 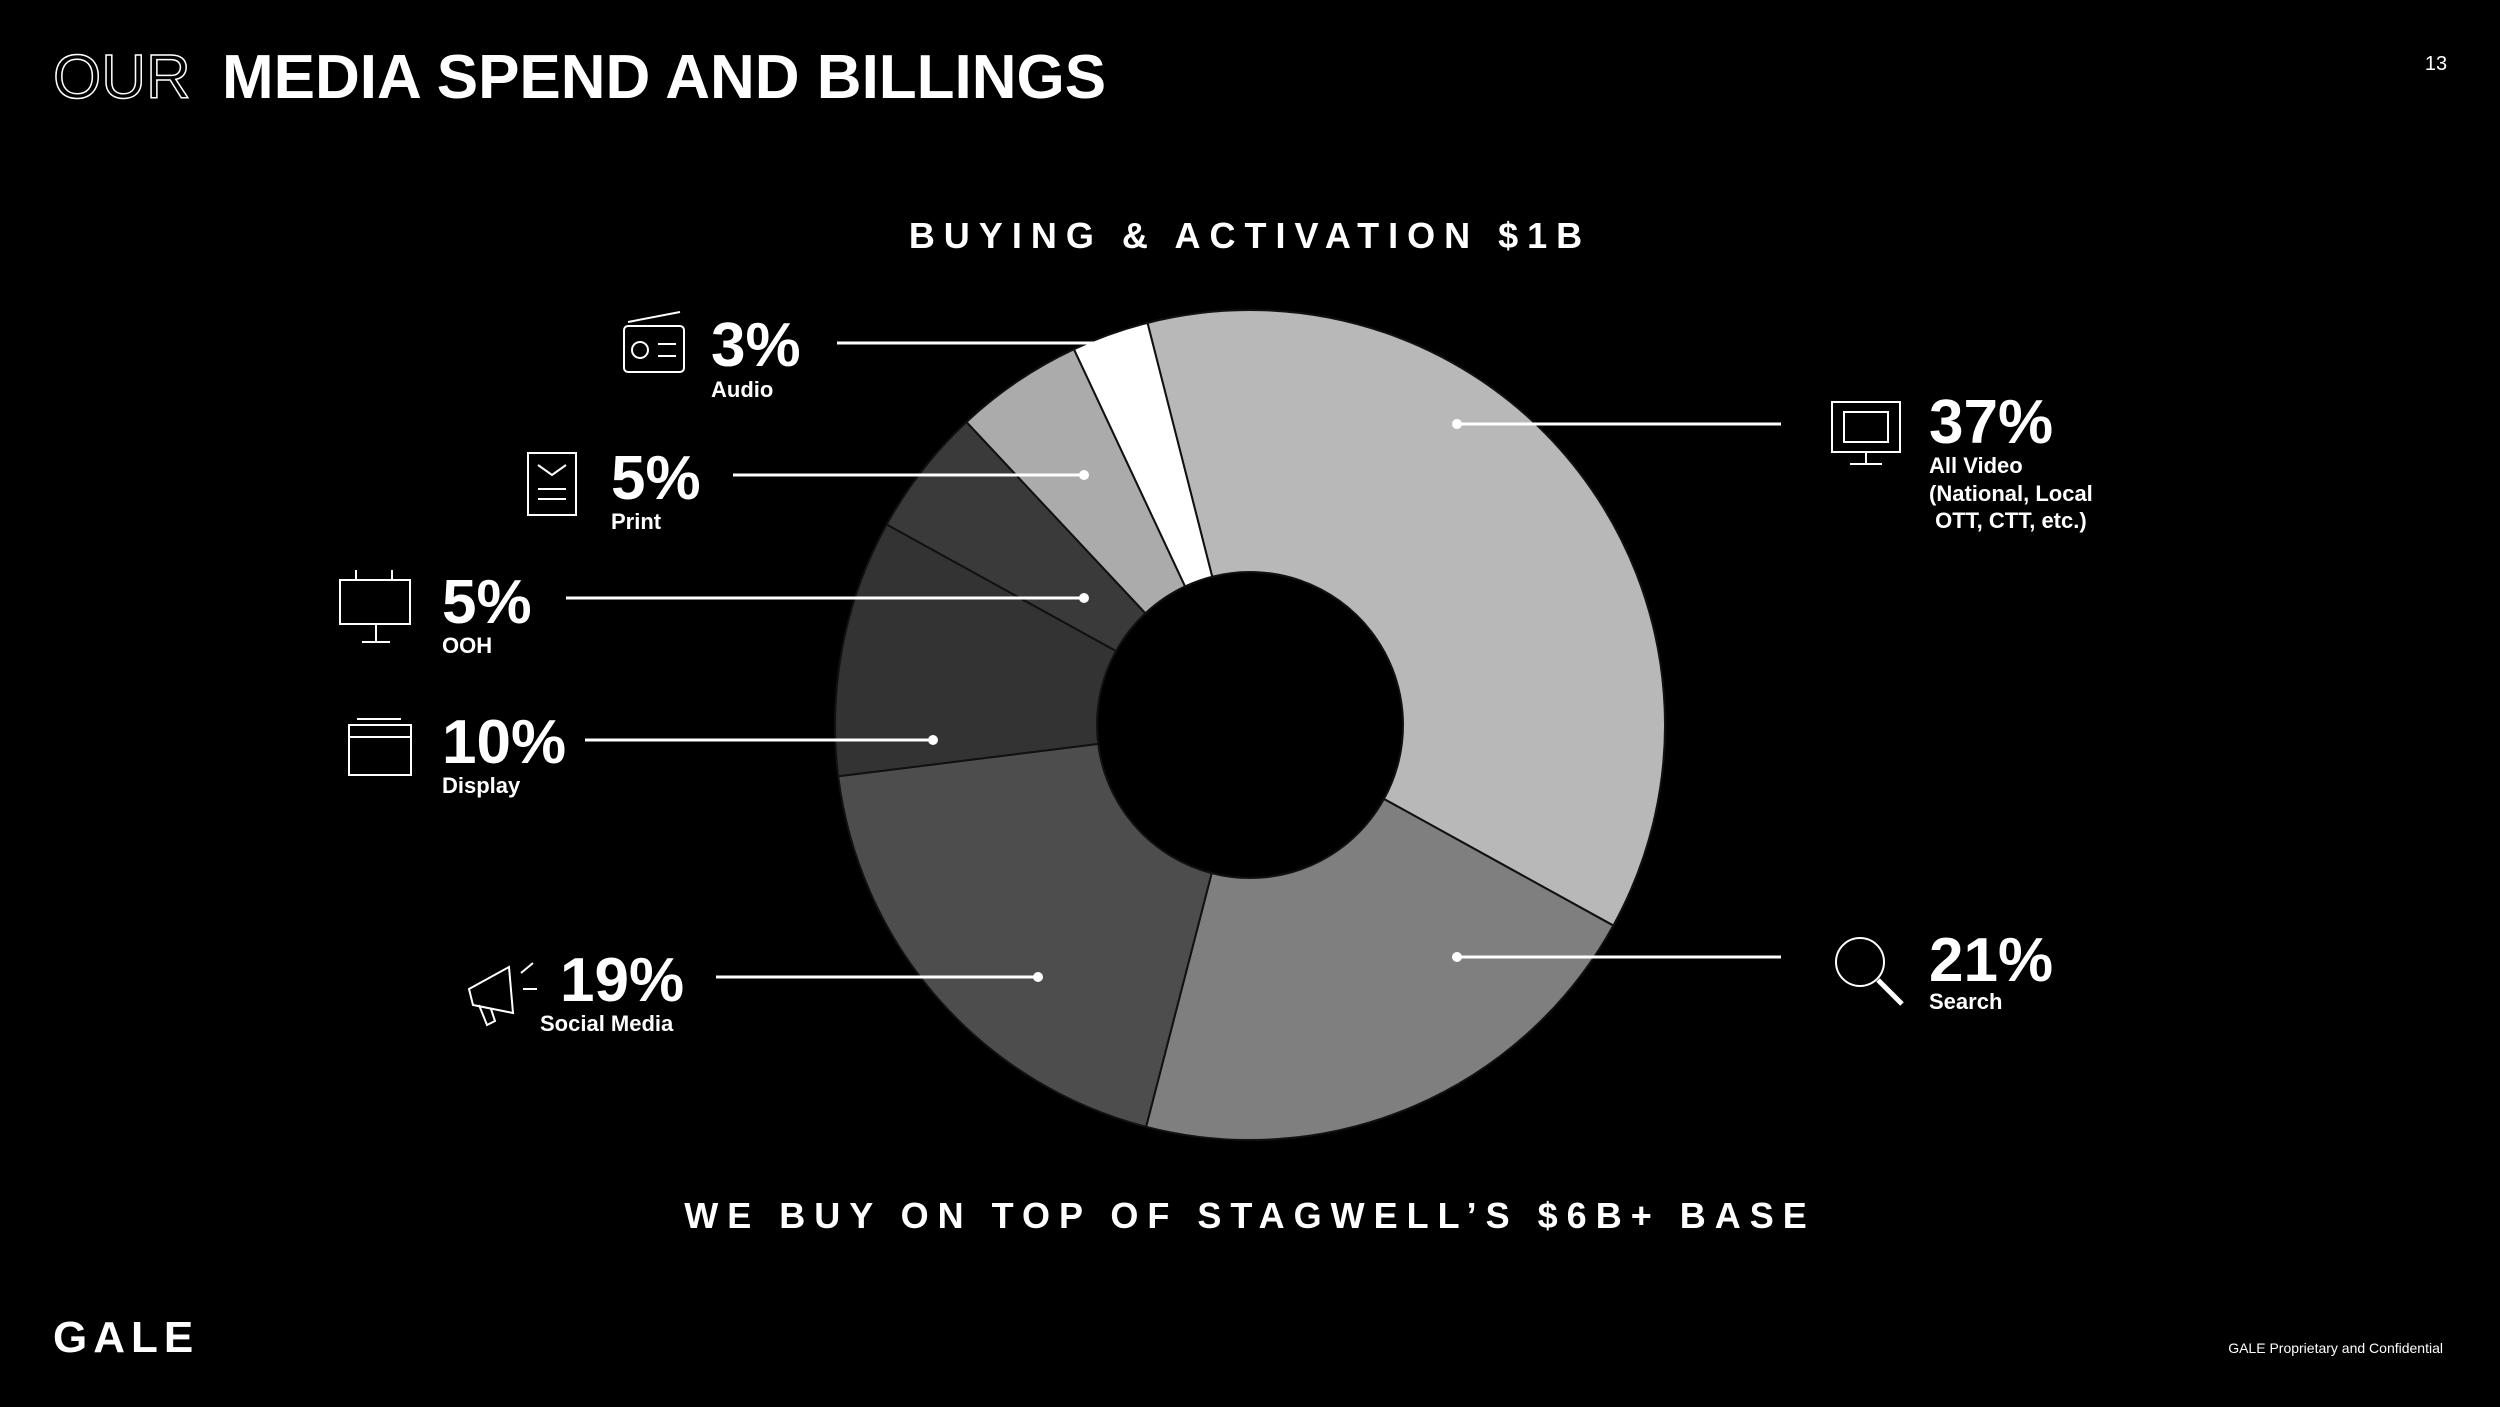 I want to click on category-label: Print, so click(x=636, y=521).